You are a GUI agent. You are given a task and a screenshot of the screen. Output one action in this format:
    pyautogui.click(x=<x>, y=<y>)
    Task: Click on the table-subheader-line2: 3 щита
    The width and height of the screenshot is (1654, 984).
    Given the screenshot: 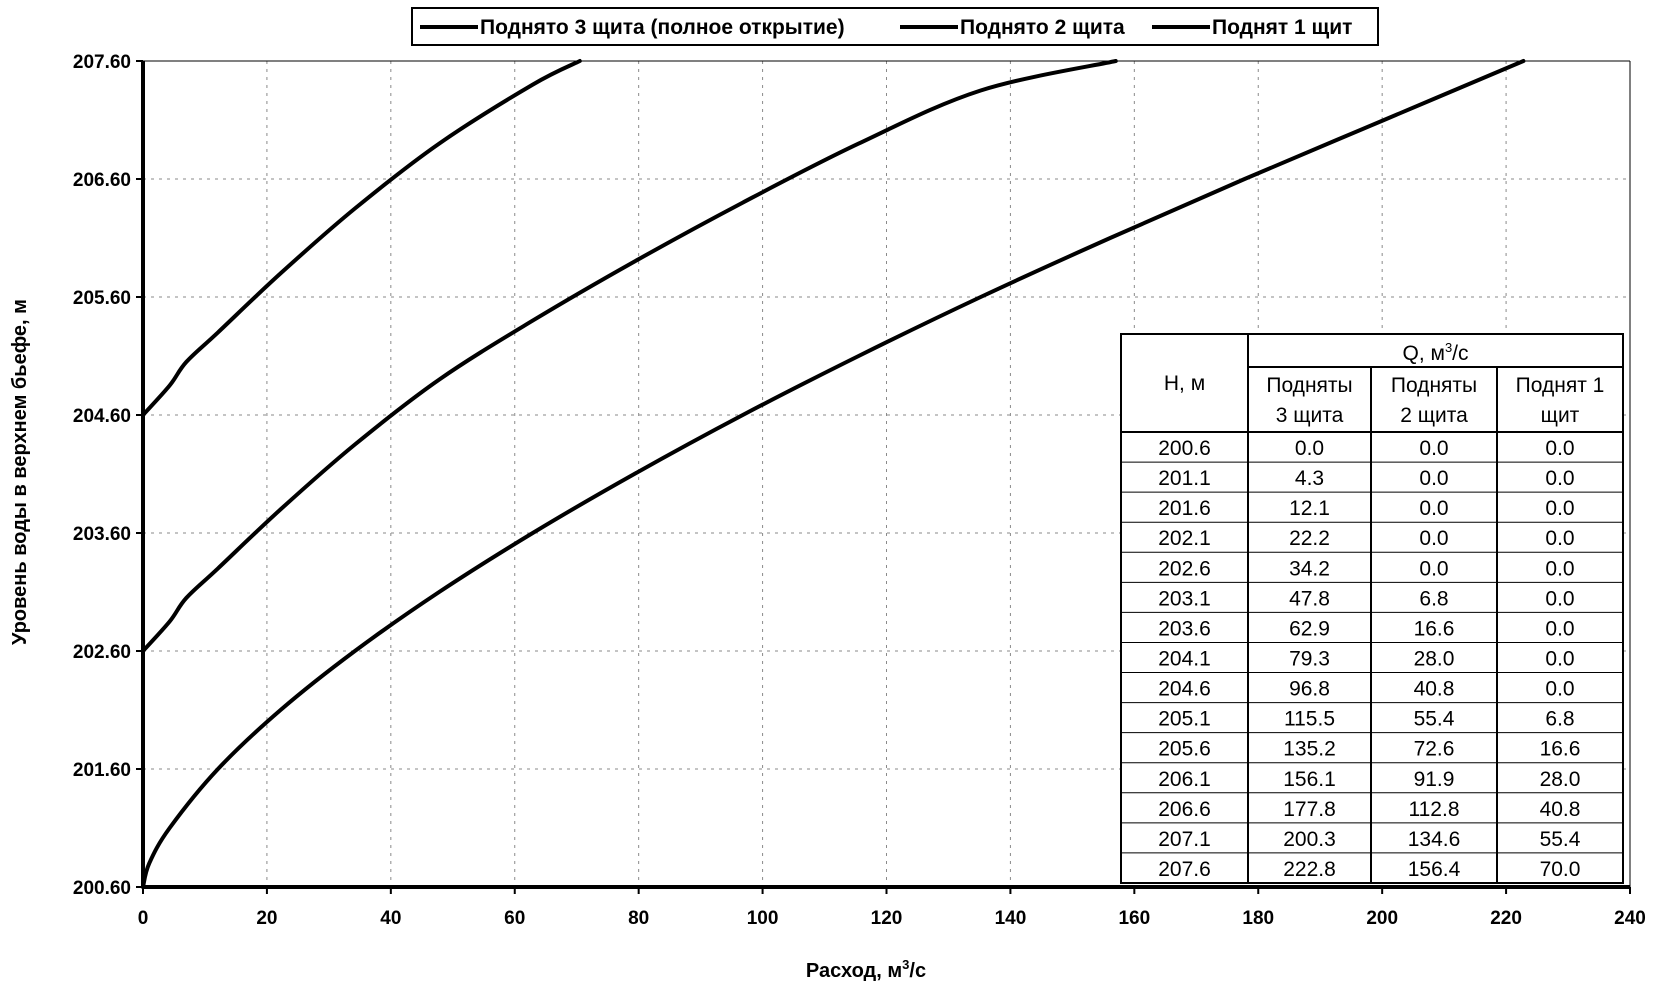 What is the action you would take?
    pyautogui.click(x=1310, y=415)
    